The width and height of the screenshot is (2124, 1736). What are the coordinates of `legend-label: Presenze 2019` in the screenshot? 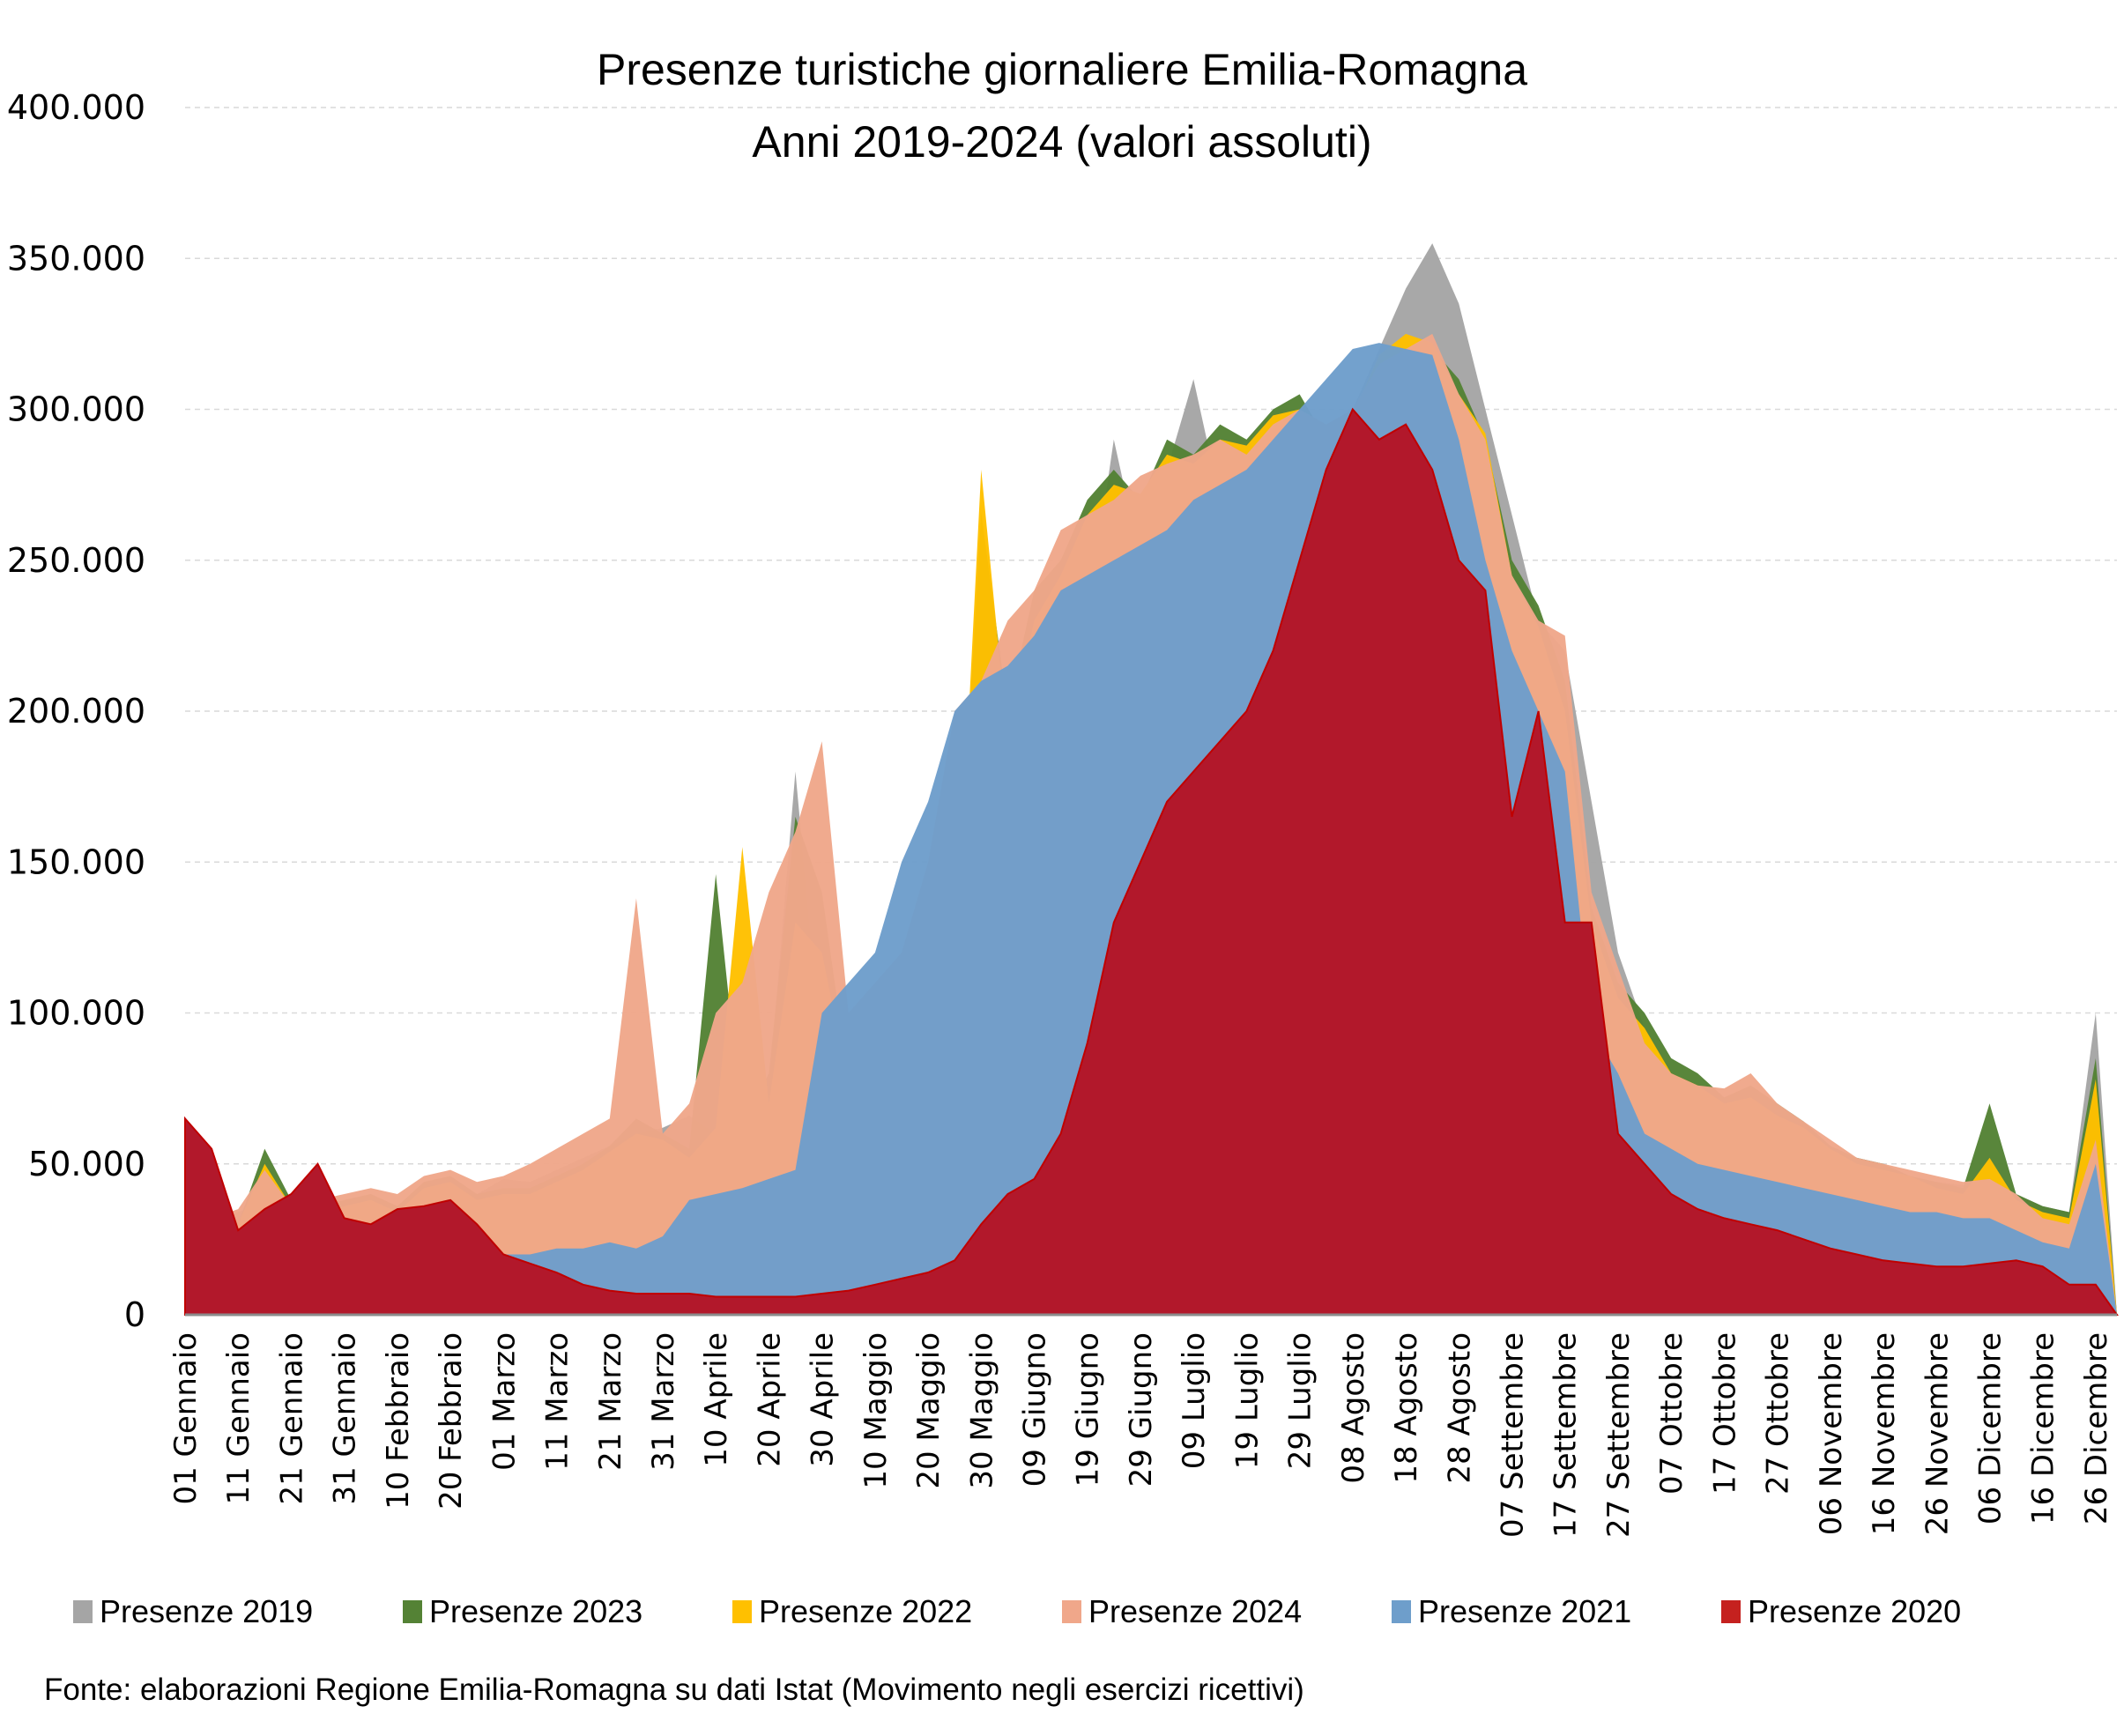 It's located at (207, 1611).